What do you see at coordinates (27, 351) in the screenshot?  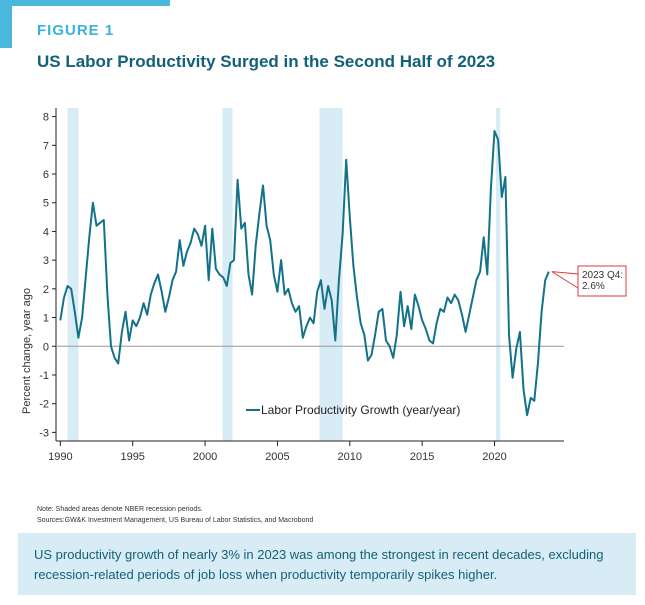 I see `y-axis-label: Percent change, year ago` at bounding box center [27, 351].